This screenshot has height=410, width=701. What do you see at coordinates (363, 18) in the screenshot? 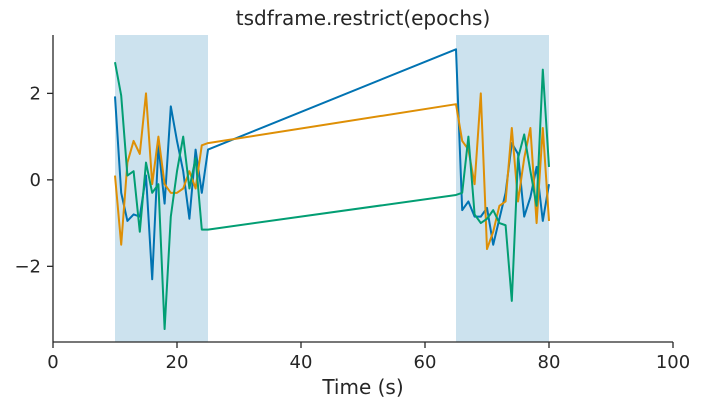
I see `chart-title: tsdframe.restrict(epochs)` at bounding box center [363, 18].